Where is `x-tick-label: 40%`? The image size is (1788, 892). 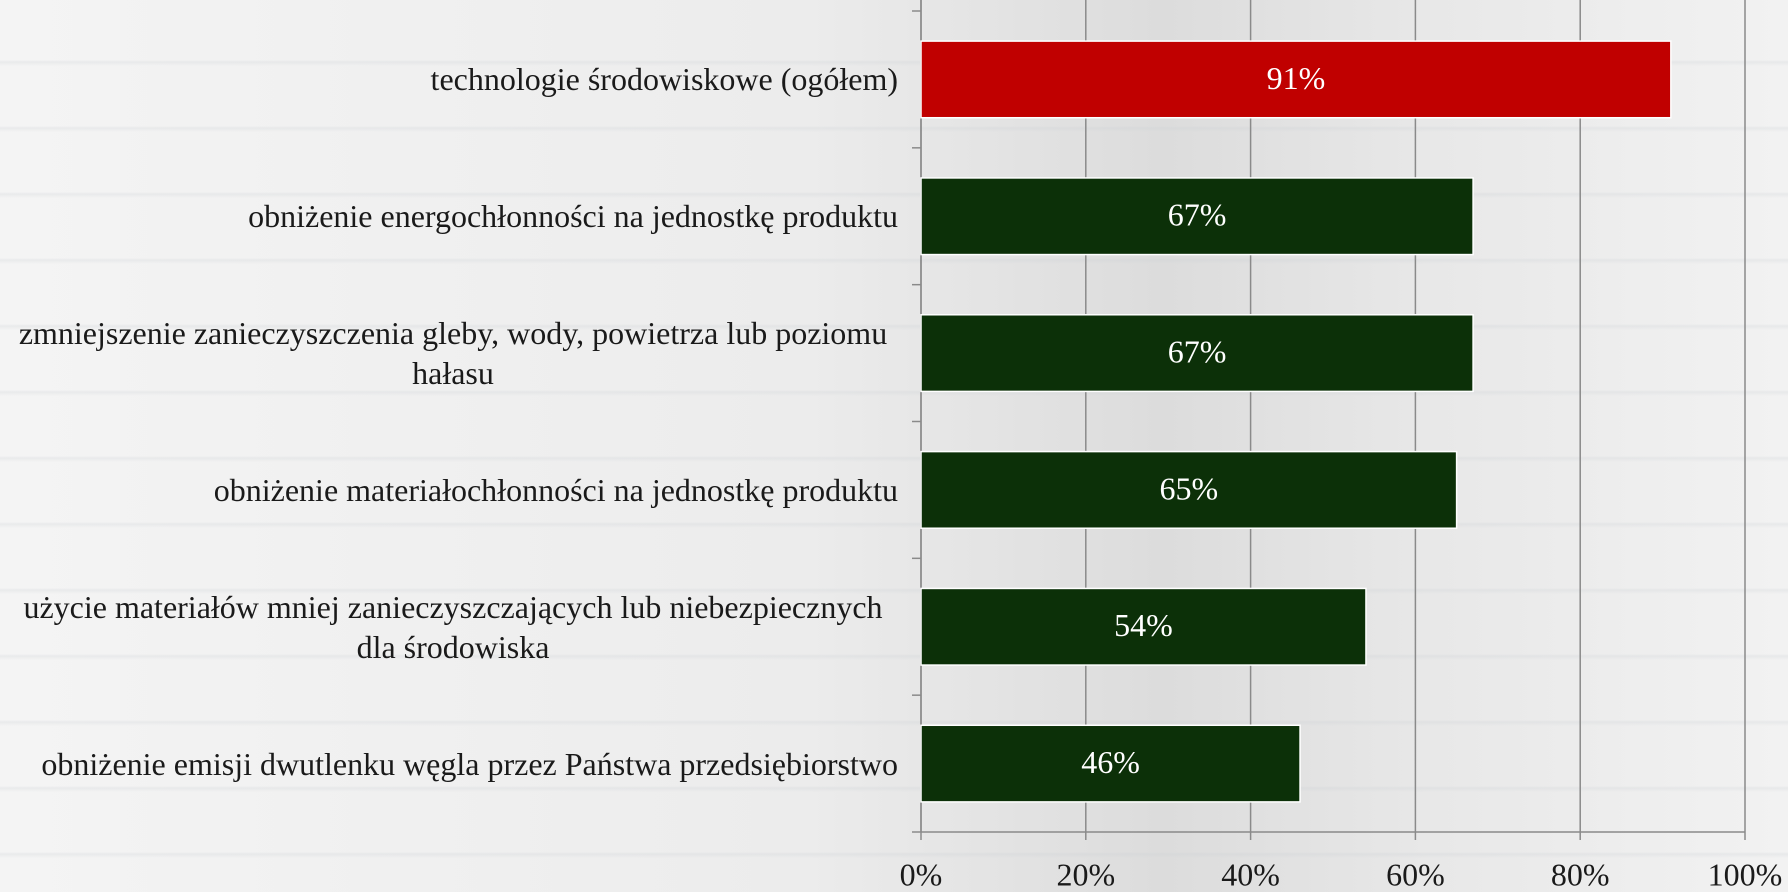
x-tick-label: 40% is located at coordinates (1250, 874).